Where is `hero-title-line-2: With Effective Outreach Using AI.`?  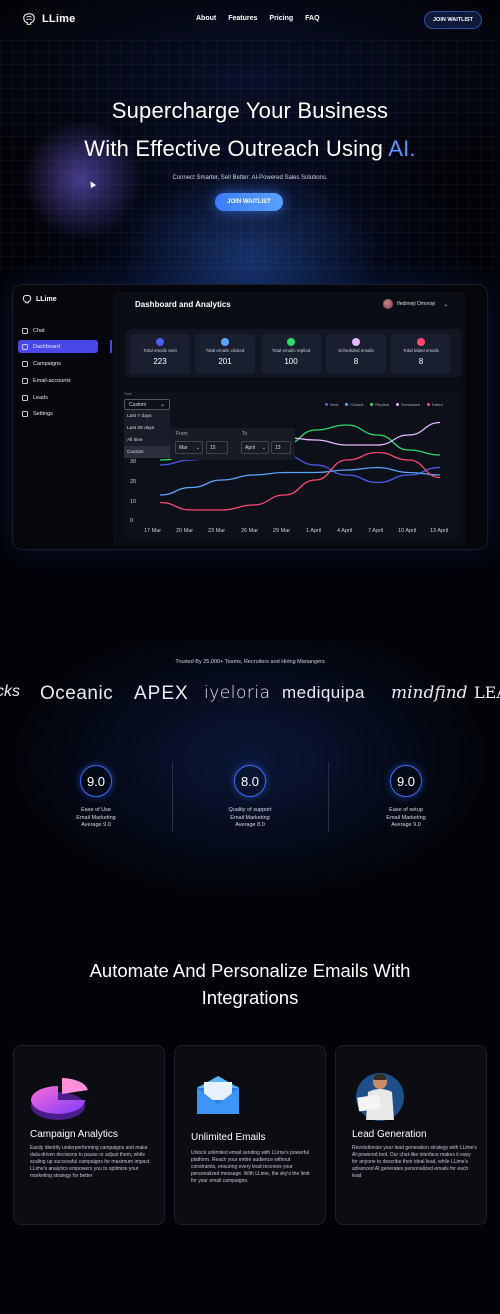
hero-title-line-2: With Effective Outreach Using AI. is located at coordinates (250, 149).